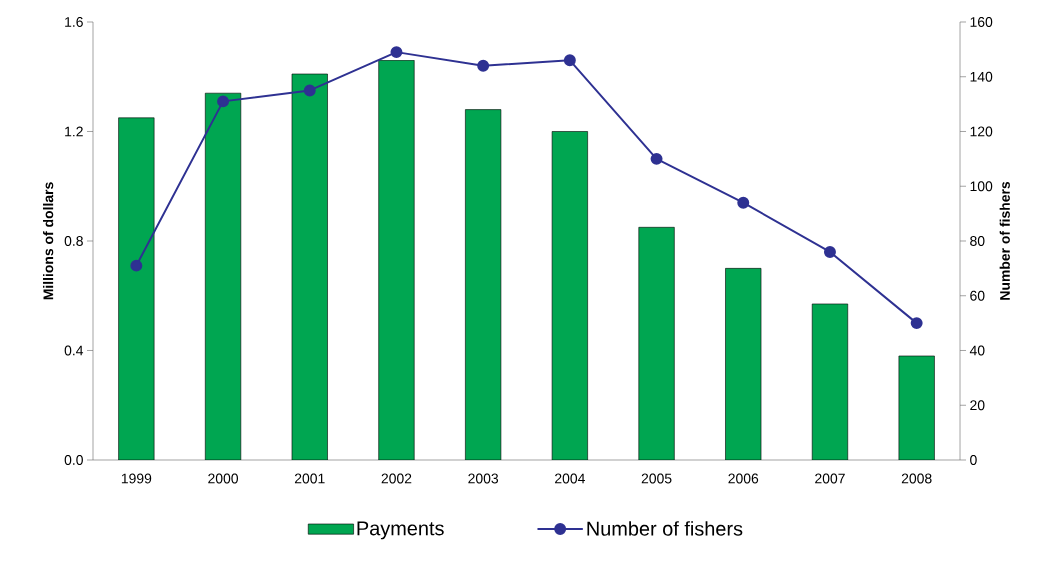 The height and width of the screenshot is (567, 1047). I want to click on x-tick-label: 2002, so click(396, 478).